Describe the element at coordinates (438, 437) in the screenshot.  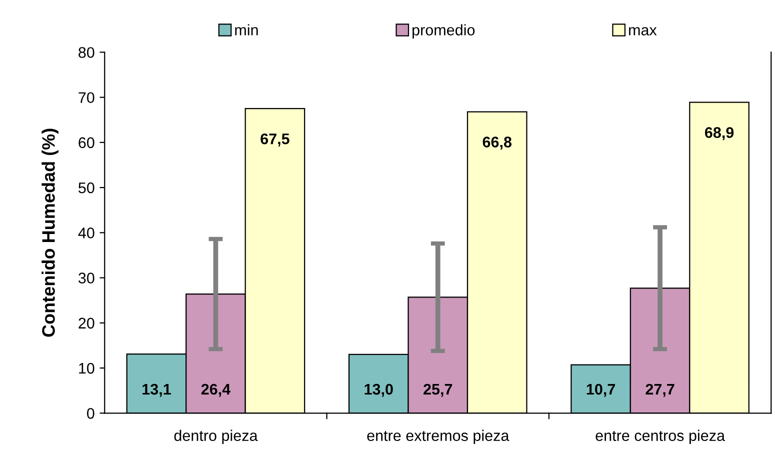
I see `x-tick-label: entre extremos pieza` at that location.